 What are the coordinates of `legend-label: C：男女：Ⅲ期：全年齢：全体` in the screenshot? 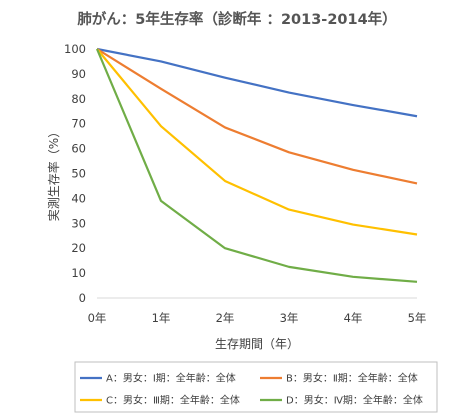 It's located at (173, 400).